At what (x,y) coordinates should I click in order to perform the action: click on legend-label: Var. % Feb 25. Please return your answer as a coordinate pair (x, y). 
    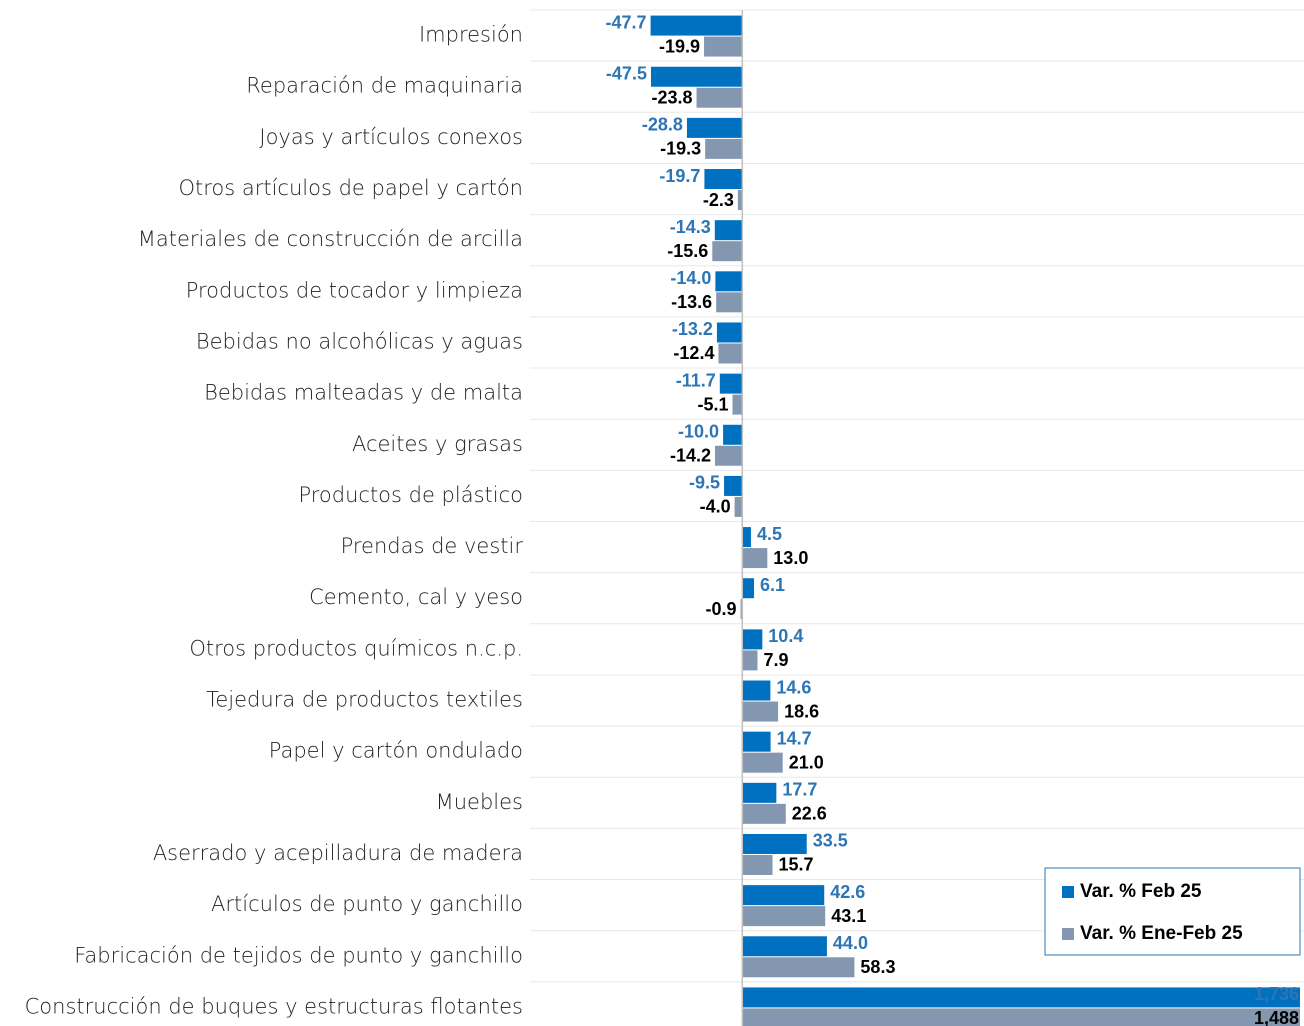
    Looking at the image, I should click on (1141, 891).